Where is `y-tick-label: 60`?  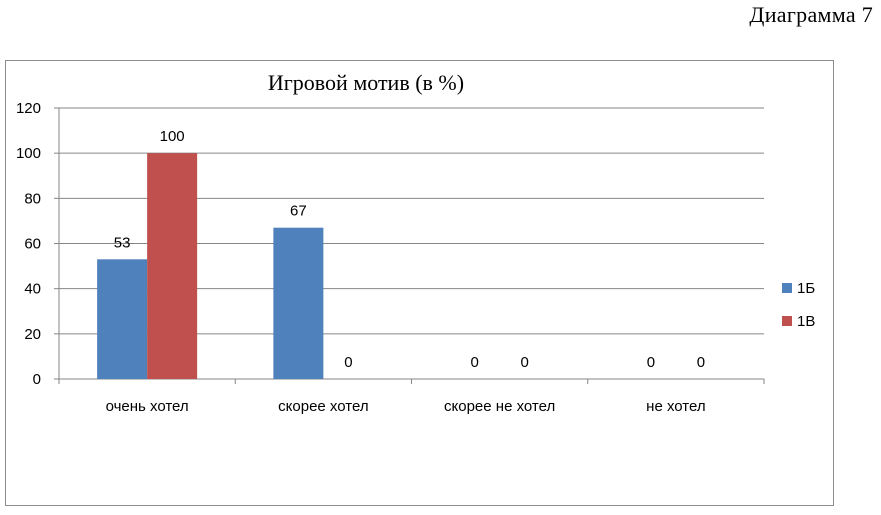
y-tick-label: 60 is located at coordinates (32, 244).